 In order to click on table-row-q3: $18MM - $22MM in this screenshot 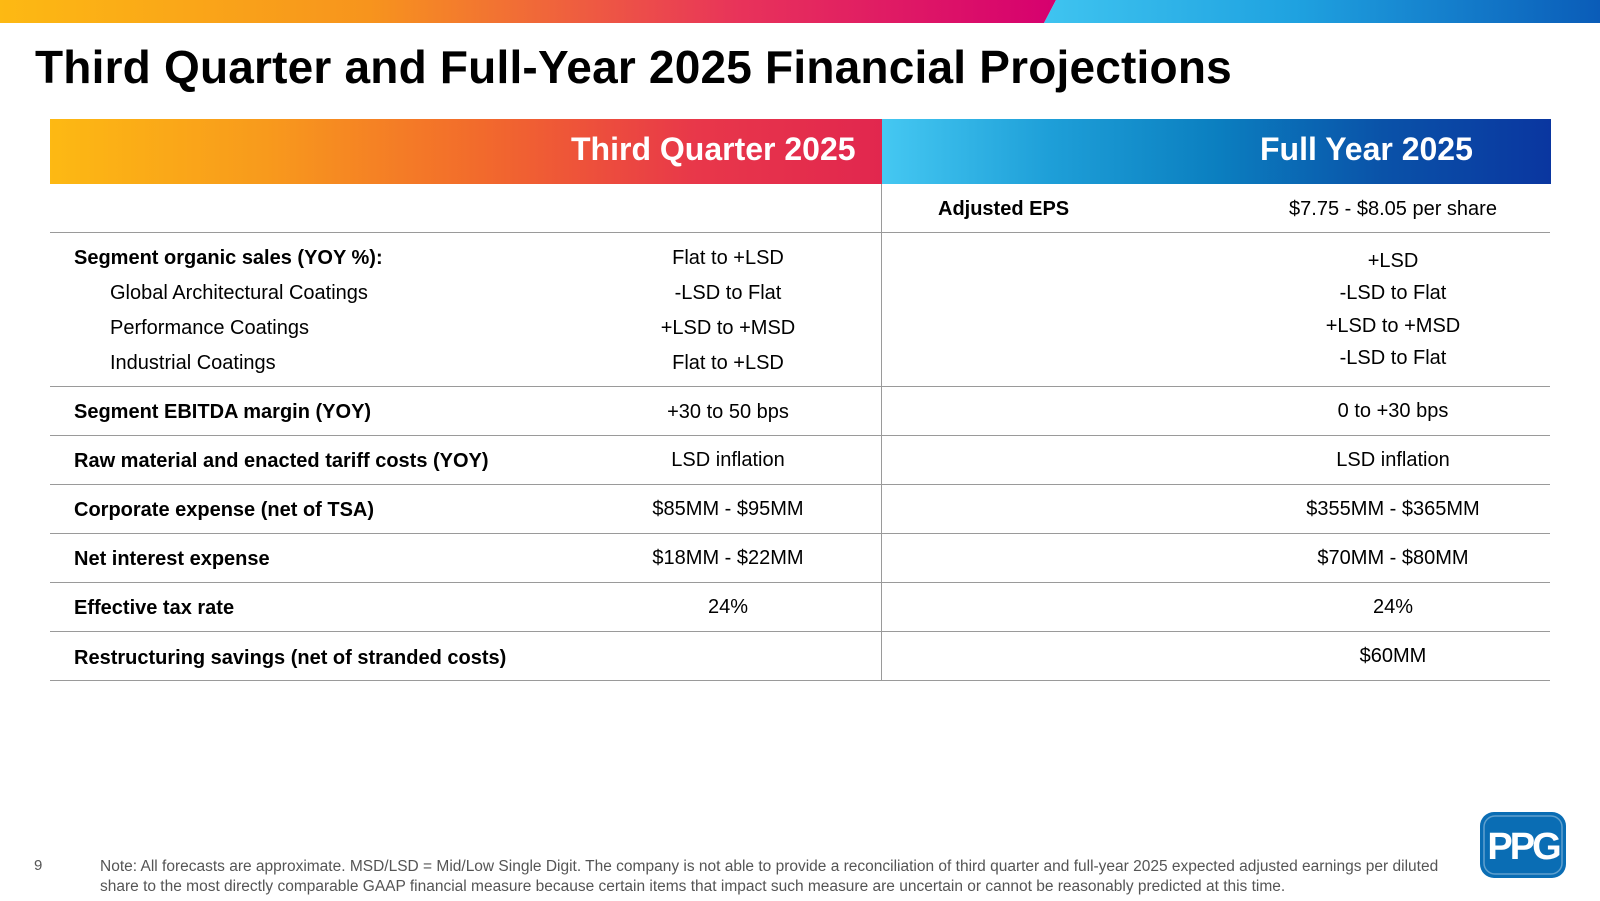, I will do `click(728, 558)`.